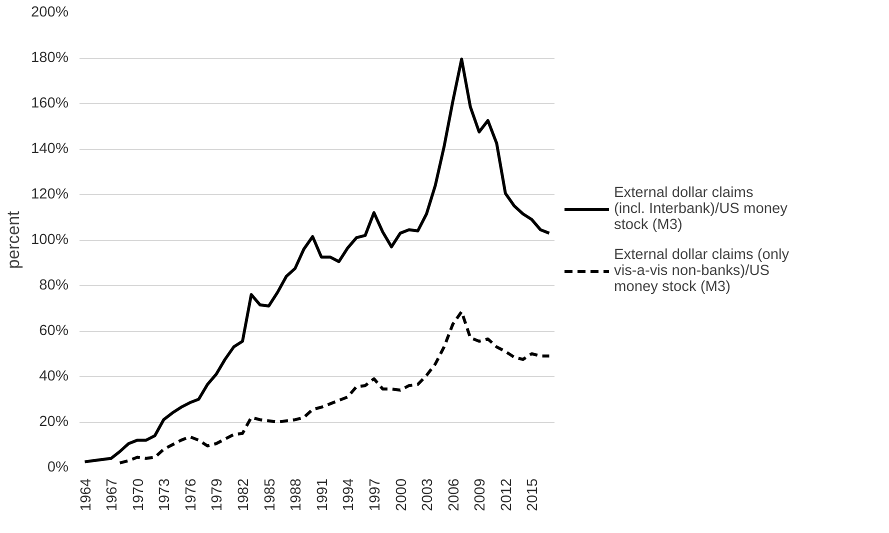 The width and height of the screenshot is (889, 533). Describe the element at coordinates (54, 286) in the screenshot. I see `y-tick-label: 80%` at that location.